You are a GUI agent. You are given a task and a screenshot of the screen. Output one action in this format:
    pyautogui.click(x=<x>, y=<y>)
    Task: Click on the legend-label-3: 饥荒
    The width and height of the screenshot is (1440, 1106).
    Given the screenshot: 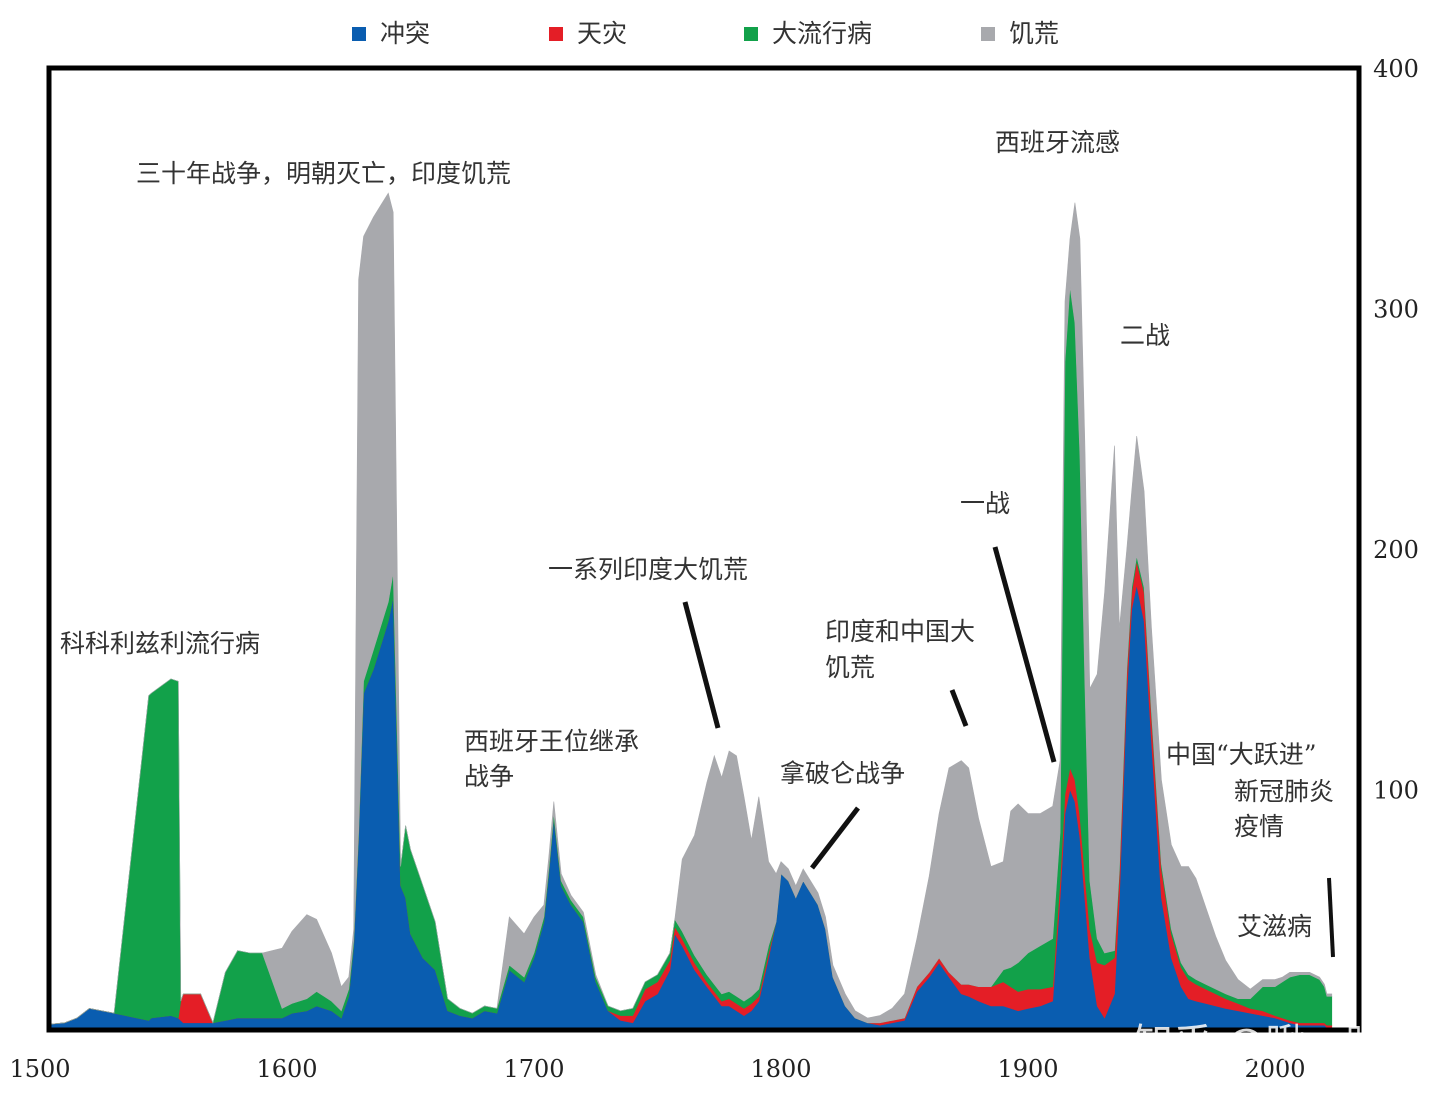 What is the action you would take?
    pyautogui.click(x=1034, y=33)
    